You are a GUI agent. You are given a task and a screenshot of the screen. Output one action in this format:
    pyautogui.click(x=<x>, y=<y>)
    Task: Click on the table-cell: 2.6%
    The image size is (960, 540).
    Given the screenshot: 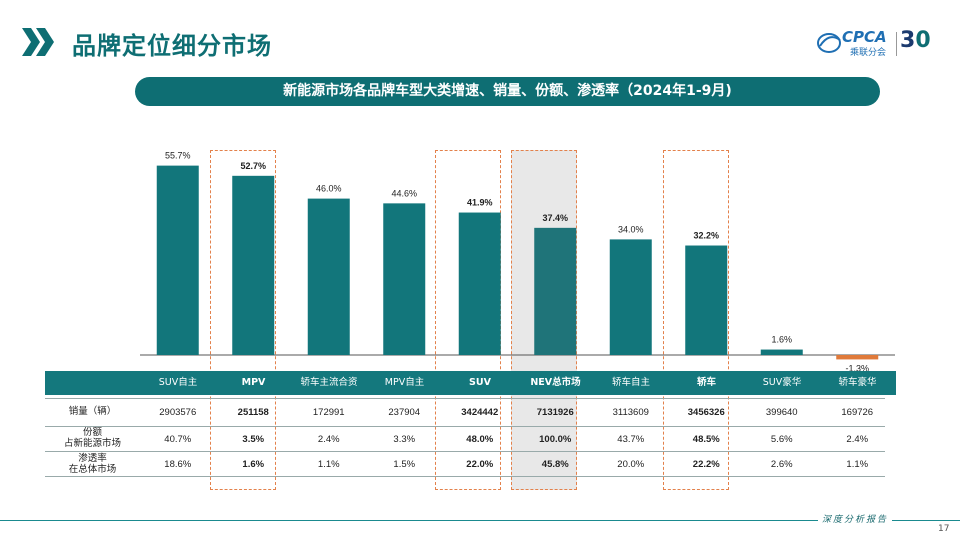 What is the action you would take?
    pyautogui.click(x=781, y=464)
    